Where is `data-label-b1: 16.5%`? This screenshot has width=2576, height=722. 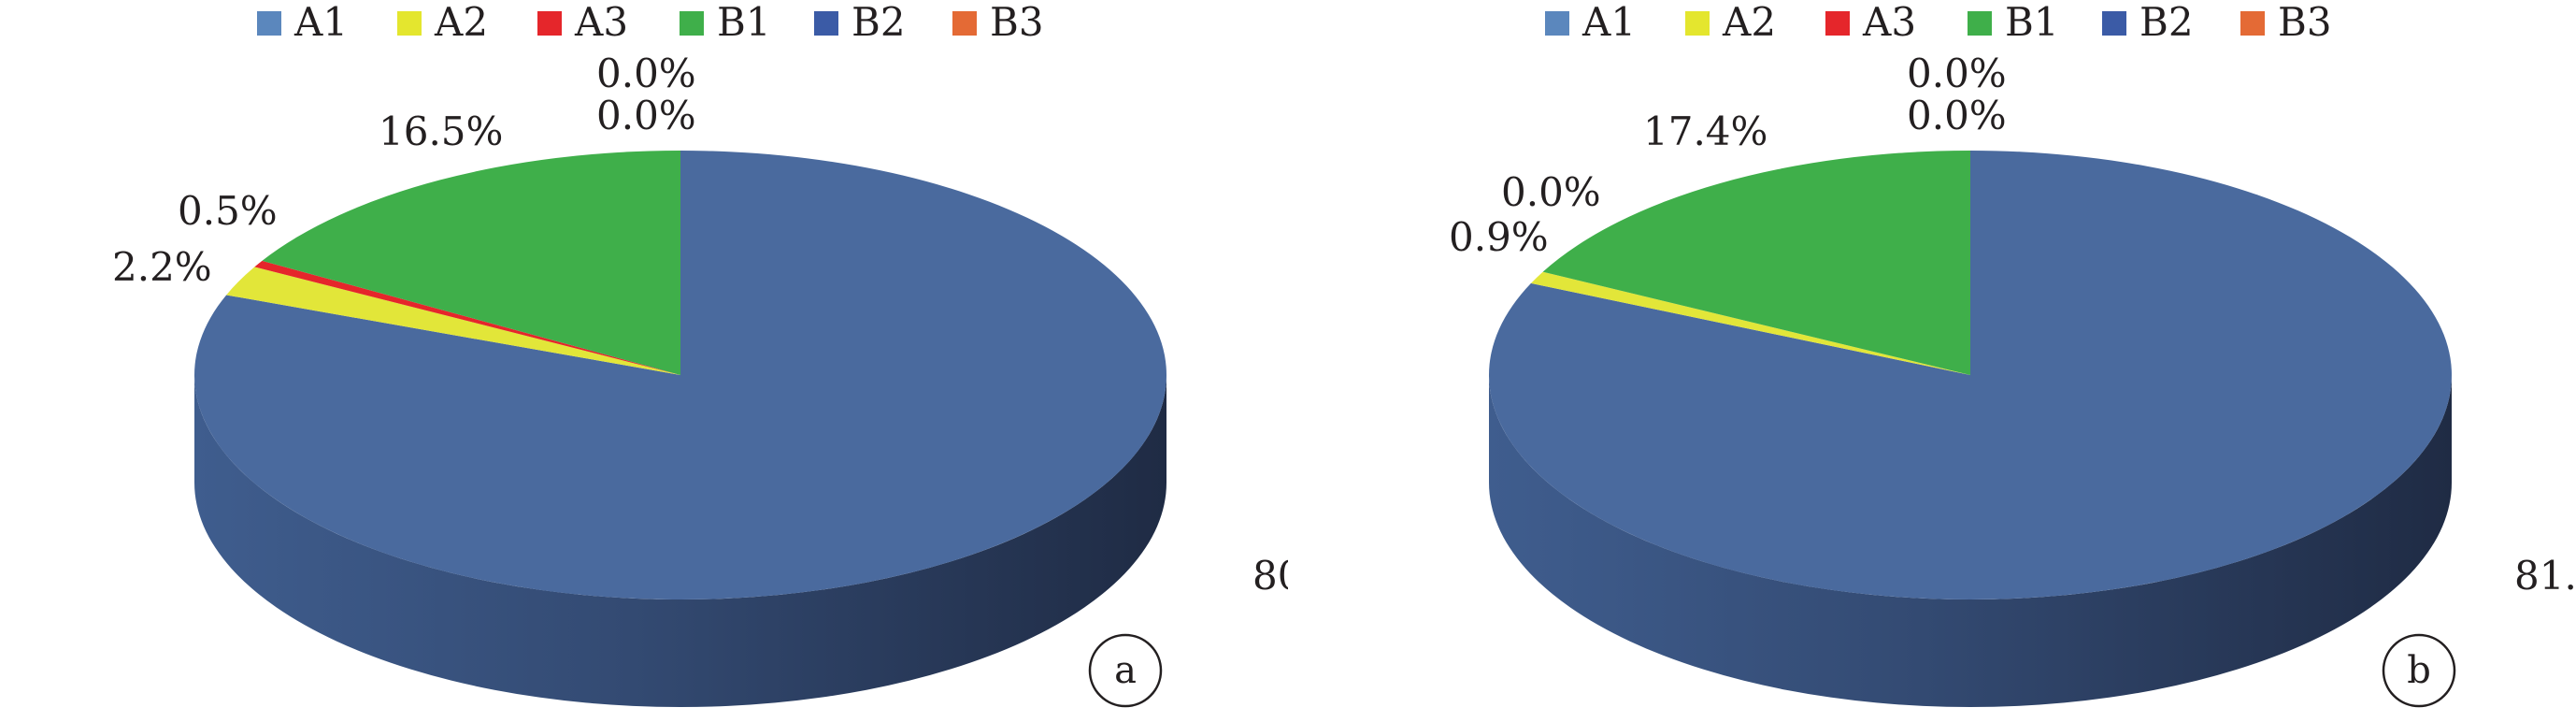
data-label-b1: 16.5% is located at coordinates (441, 131).